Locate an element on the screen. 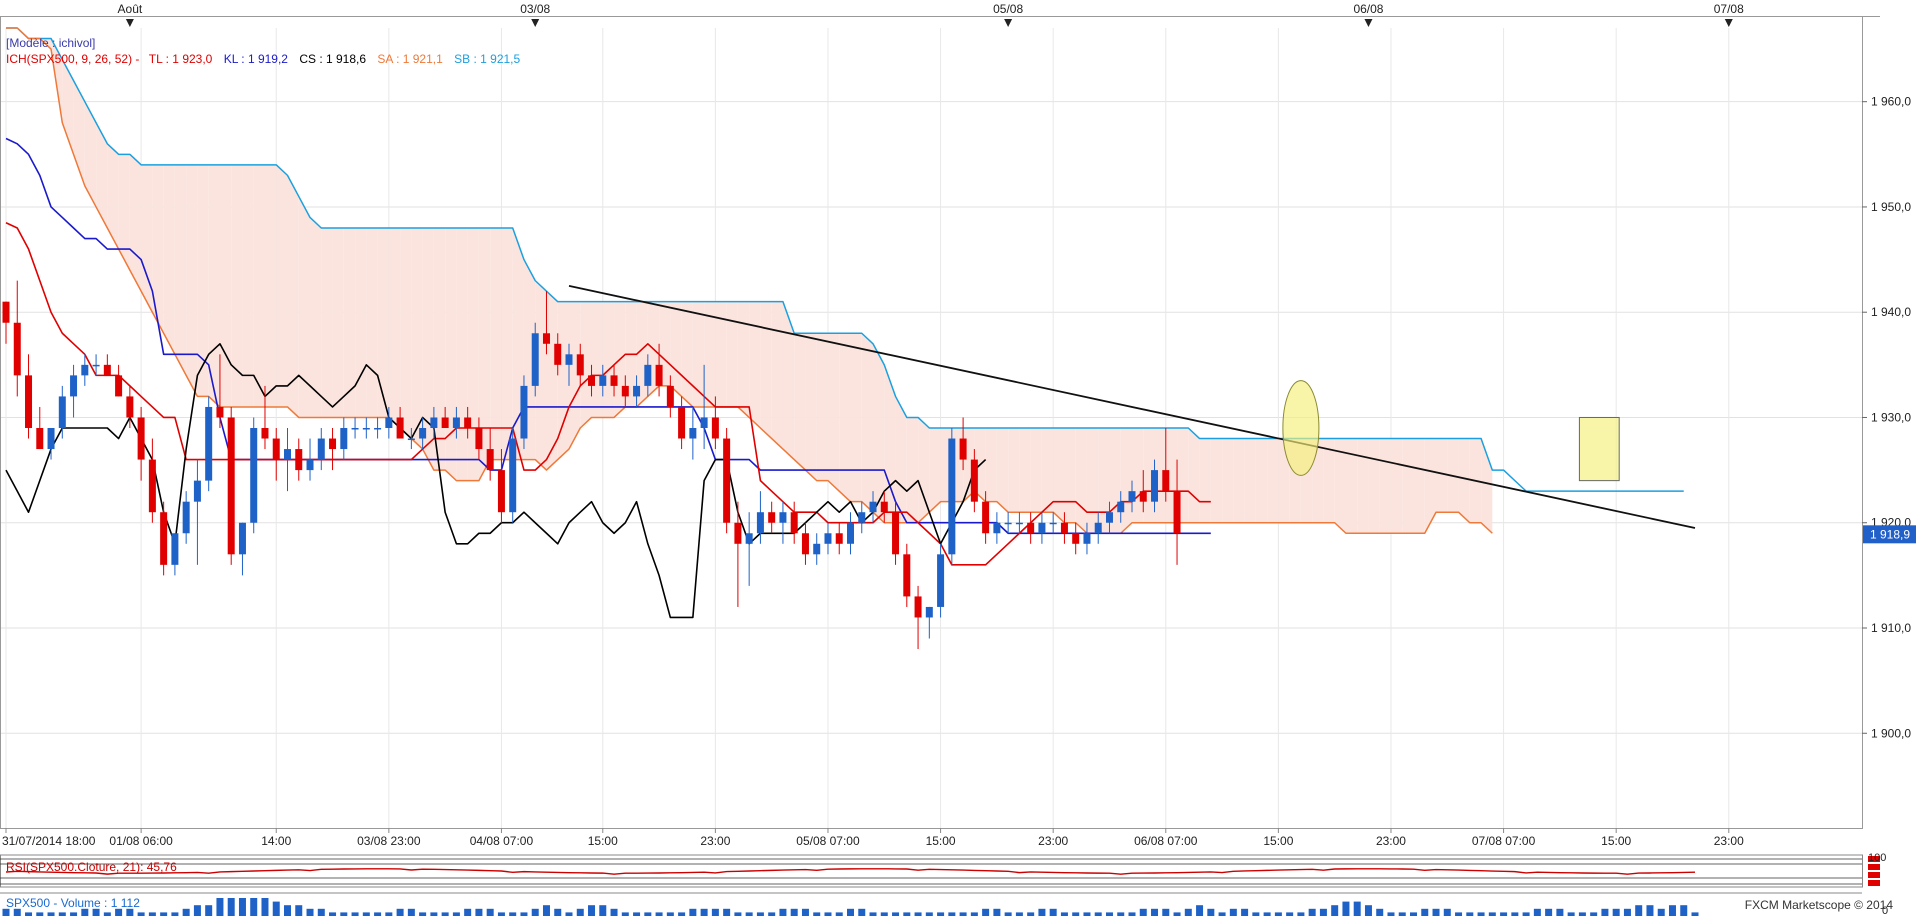 This screenshot has width=1919, height=916. indicator-name: ICH(SPX500, 9, 26, 52) - is located at coordinates (73, 59).